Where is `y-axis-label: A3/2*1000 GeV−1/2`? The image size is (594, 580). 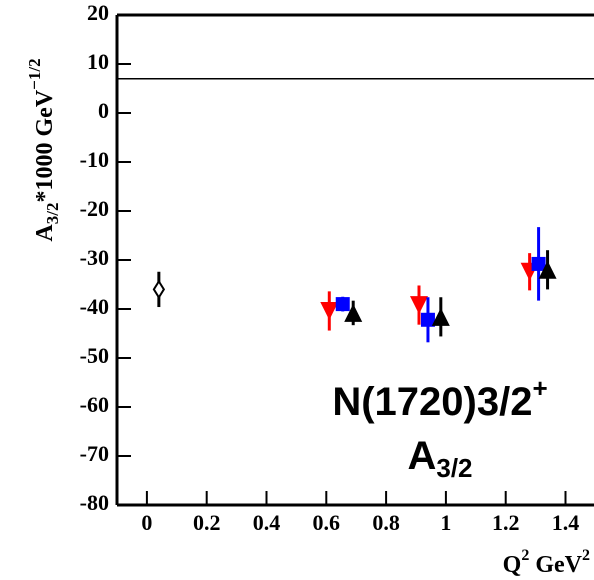
y-axis-label: A3/2*1000 GeV−1/2 is located at coordinates (43, 149).